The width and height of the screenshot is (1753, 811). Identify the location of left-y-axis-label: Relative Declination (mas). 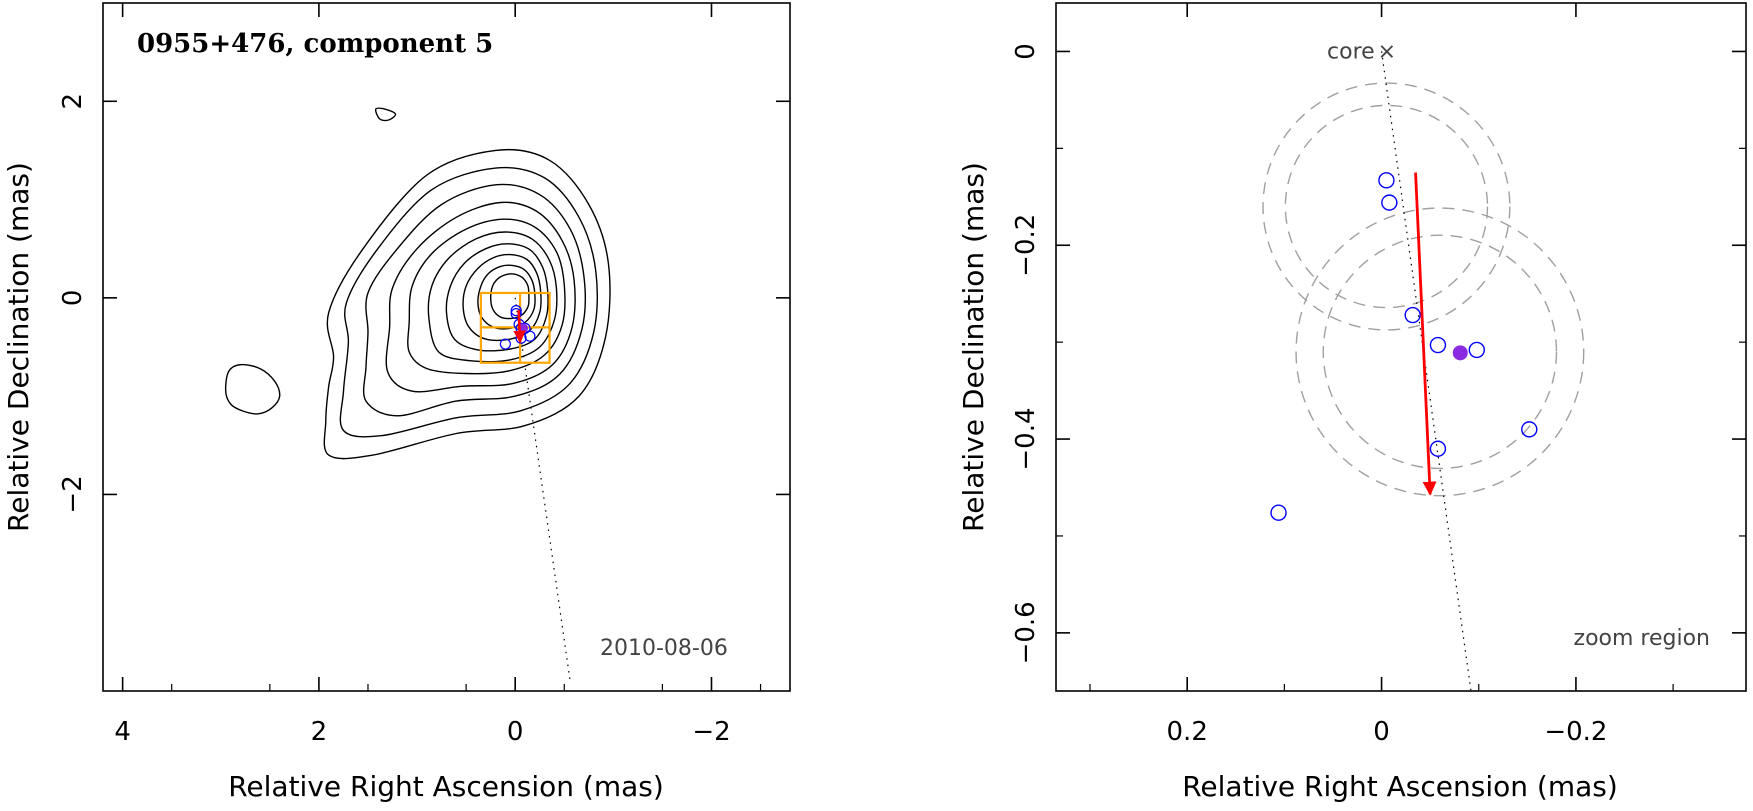
(18, 347).